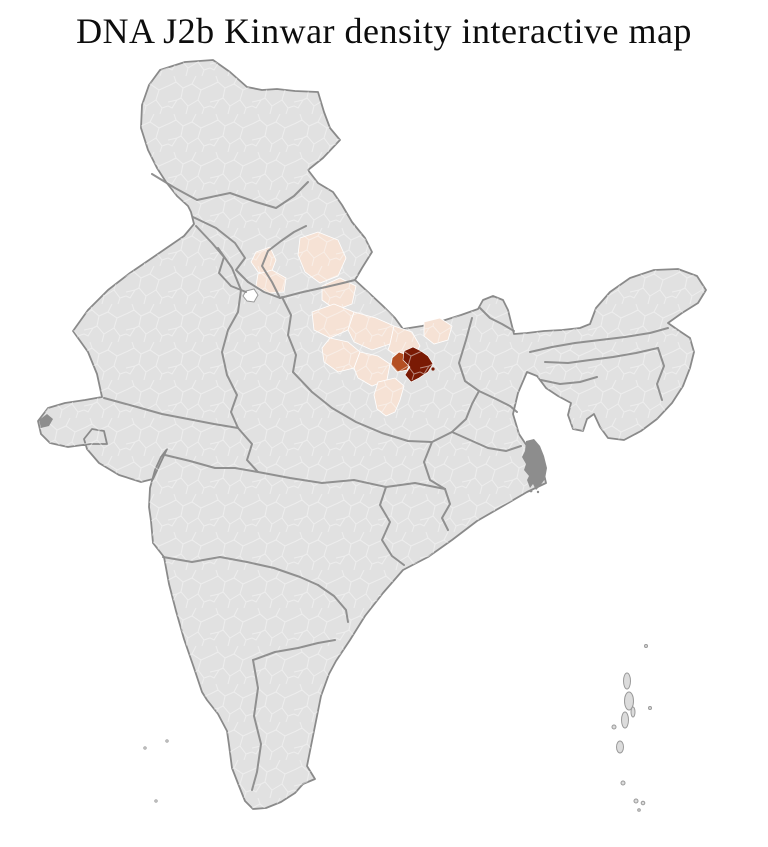  What do you see at coordinates (631, 728) in the screenshot?
I see `andaman-nicobar-islands` at bounding box center [631, 728].